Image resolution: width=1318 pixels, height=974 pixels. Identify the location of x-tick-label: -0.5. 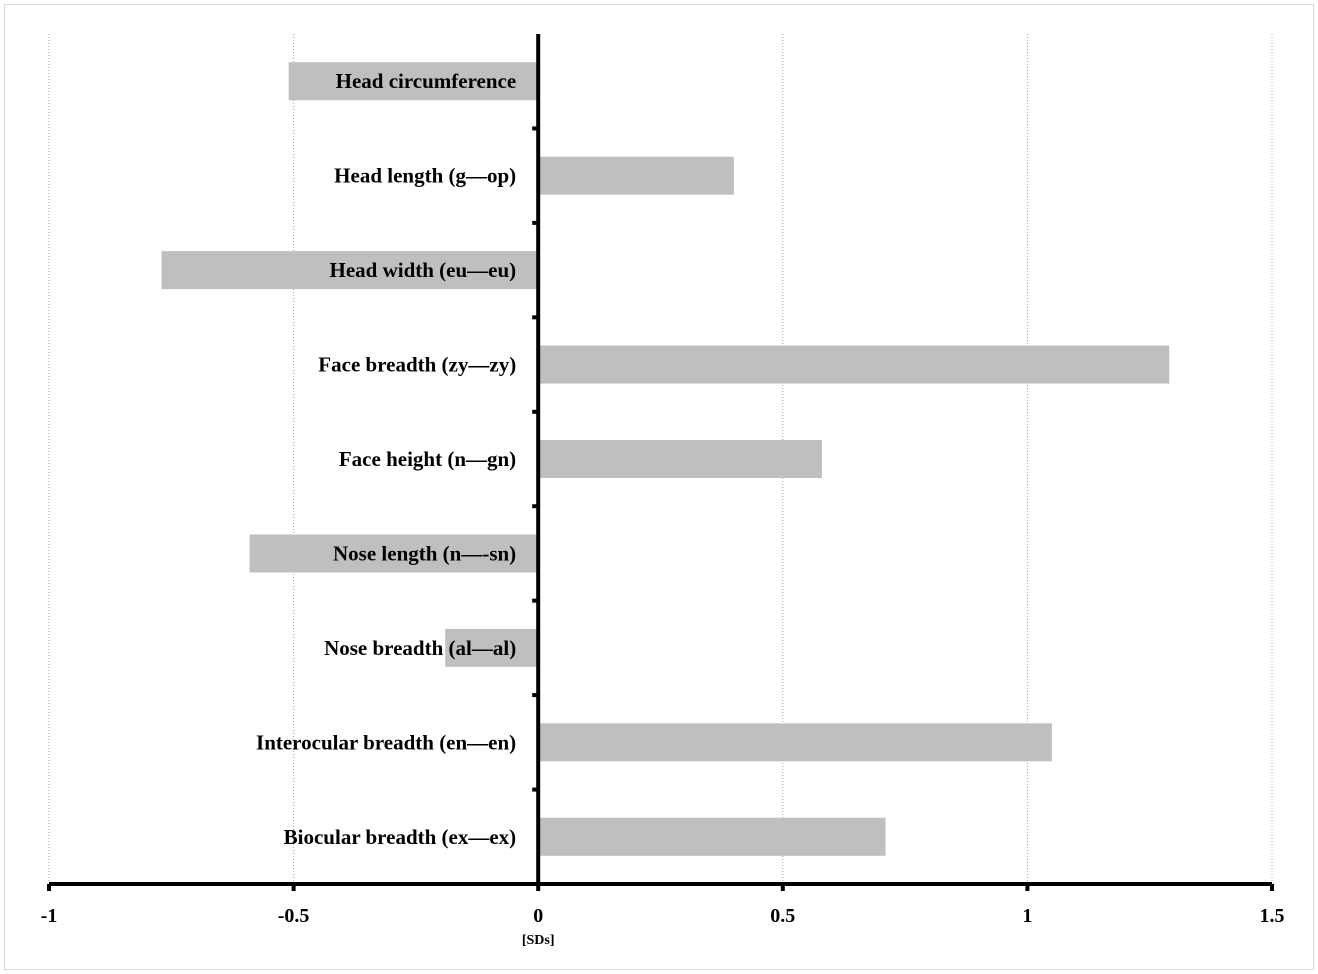
(294, 916).